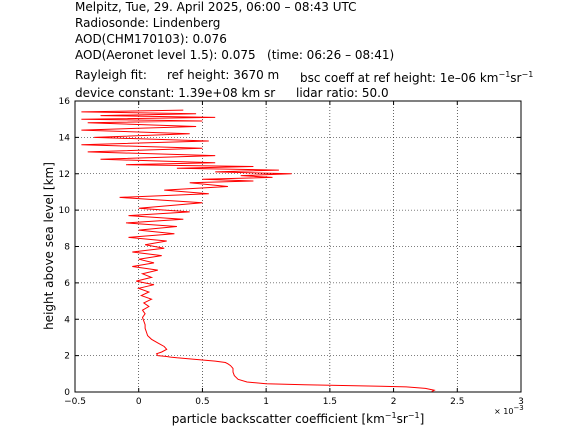 This screenshot has height=432, width=576. Describe the element at coordinates (518, 408) in the screenshot. I see `x-multiplier-exp: −3` at that location.